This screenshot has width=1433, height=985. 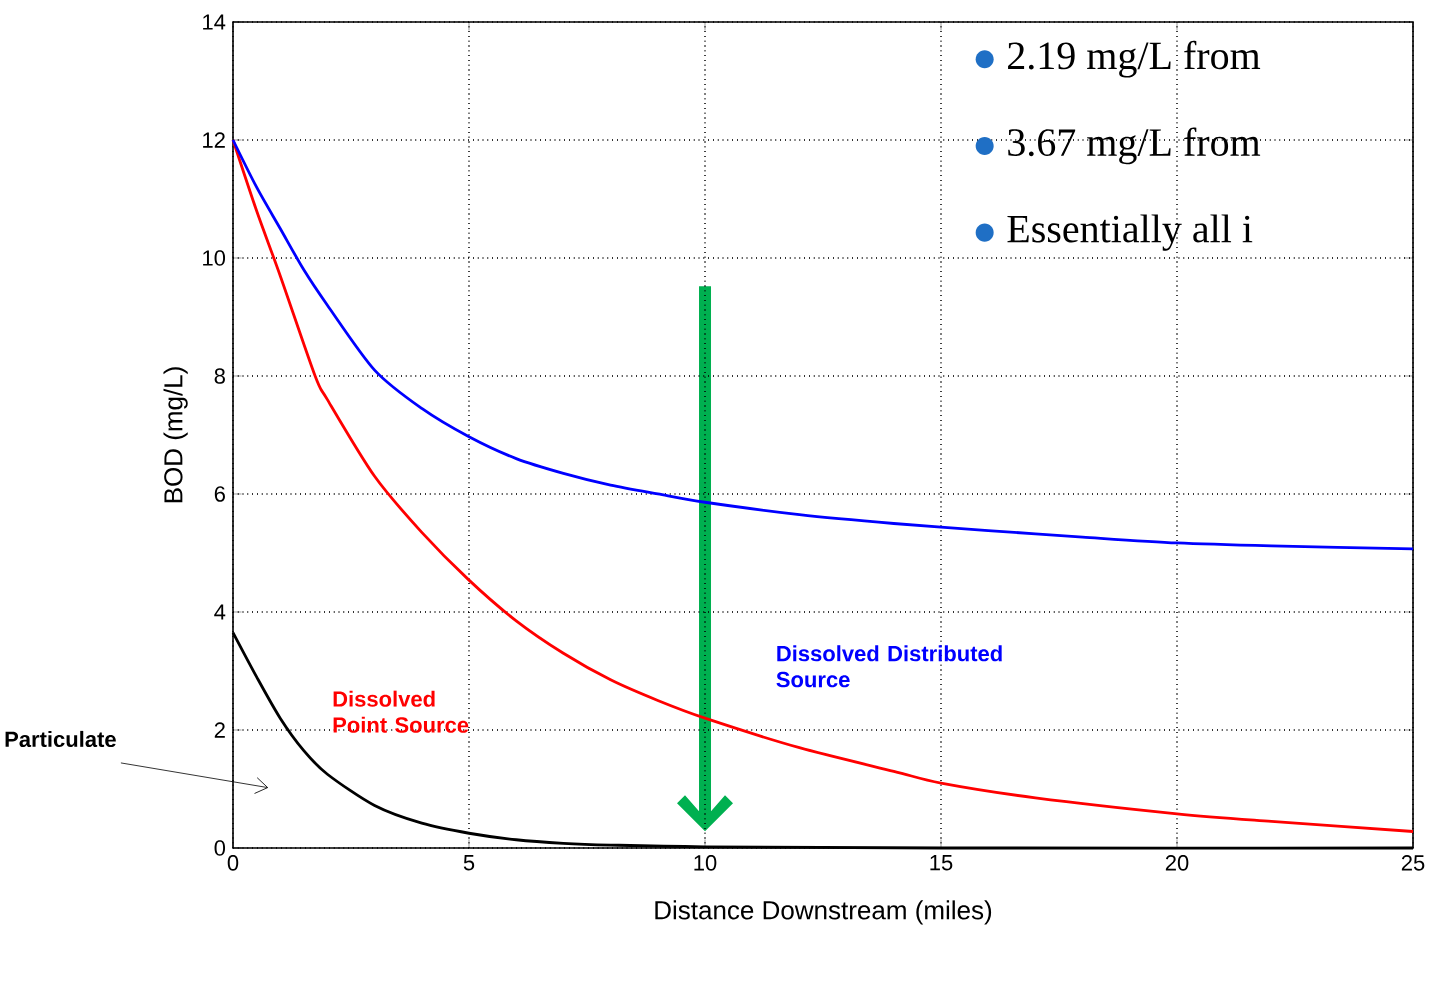 I want to click on annotation: Essentially all i, so click(x=1130, y=232).